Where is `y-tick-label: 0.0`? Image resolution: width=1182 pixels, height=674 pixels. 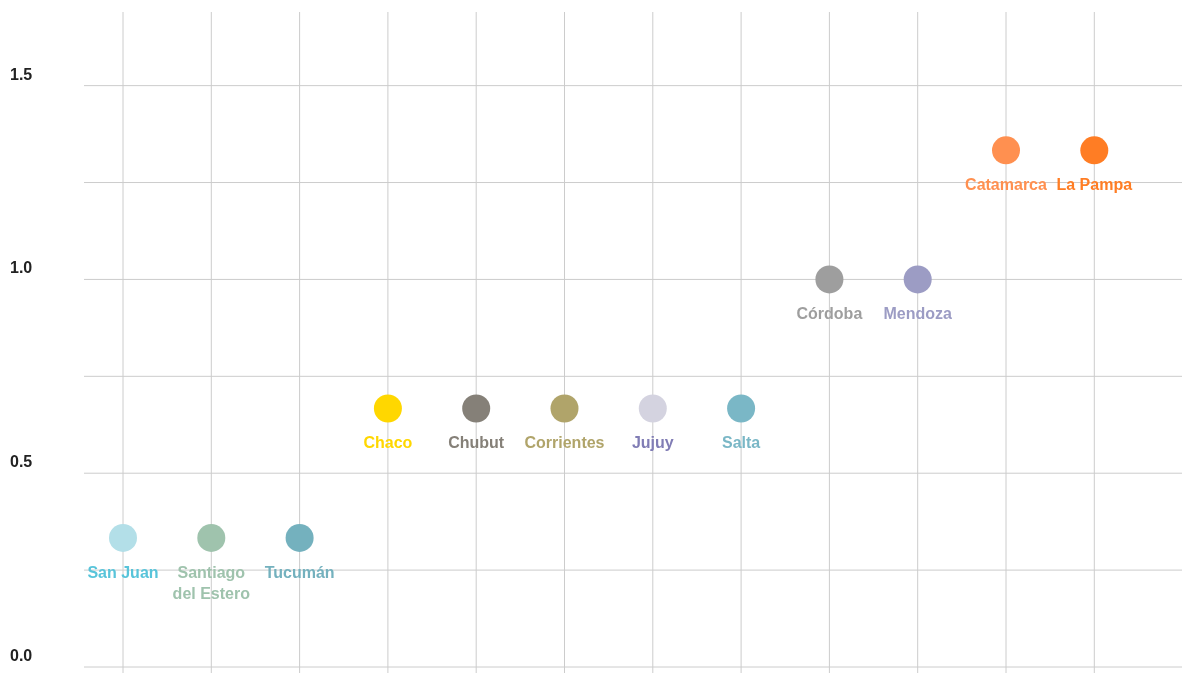 y-tick-label: 0.0 is located at coordinates (21, 655).